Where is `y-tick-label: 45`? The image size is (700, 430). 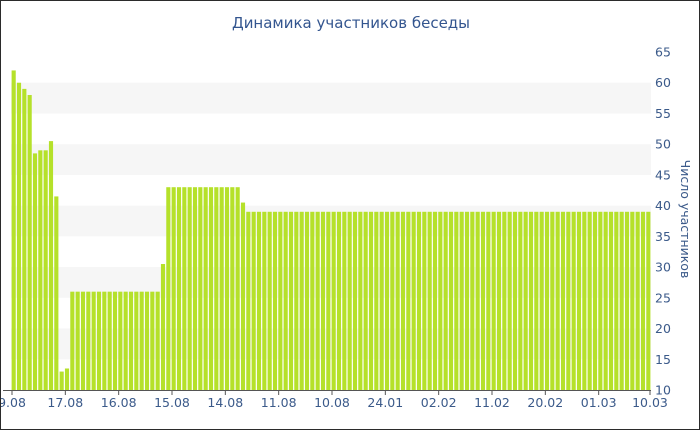 y-tick-label: 45 is located at coordinates (663, 174).